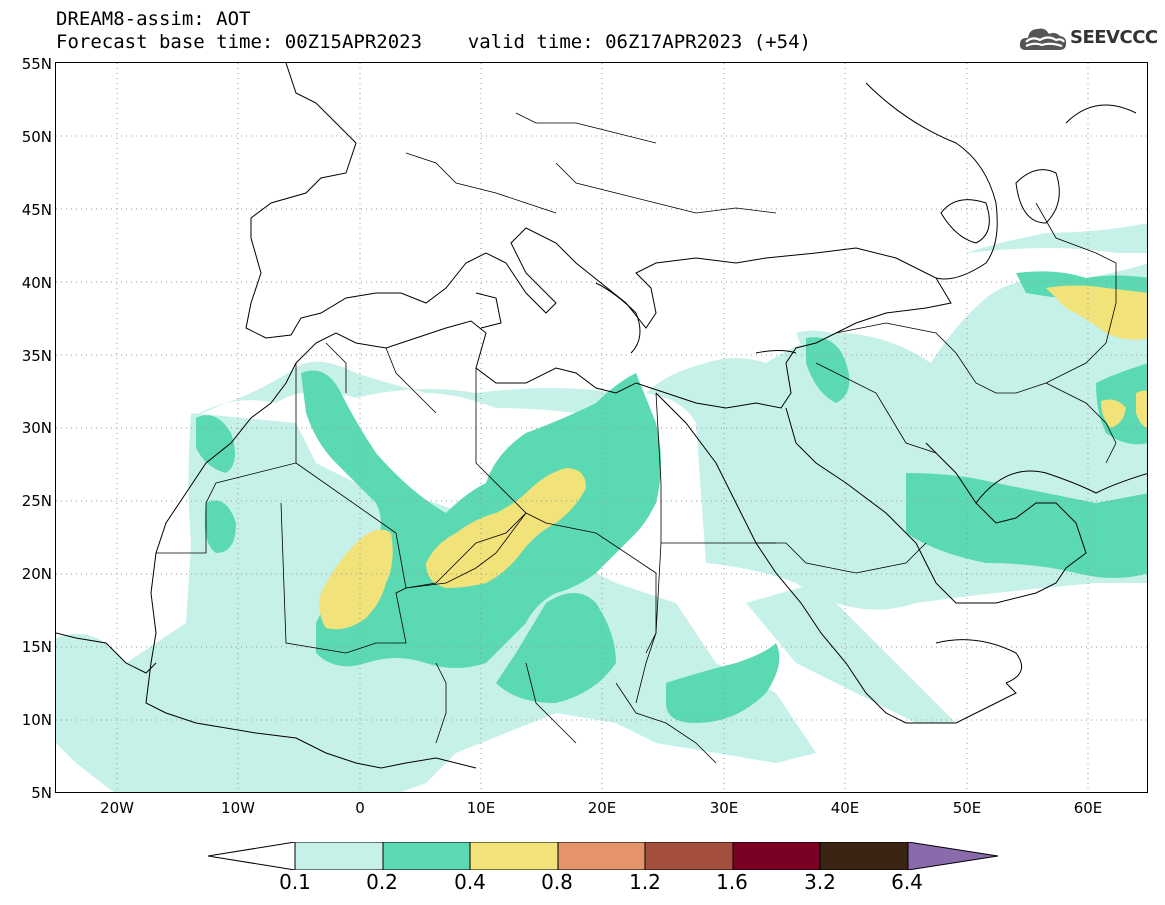 Image resolution: width=1165 pixels, height=905 pixels. Describe the element at coordinates (724, 808) in the screenshot. I see `lon-label-30e: 30E` at that location.